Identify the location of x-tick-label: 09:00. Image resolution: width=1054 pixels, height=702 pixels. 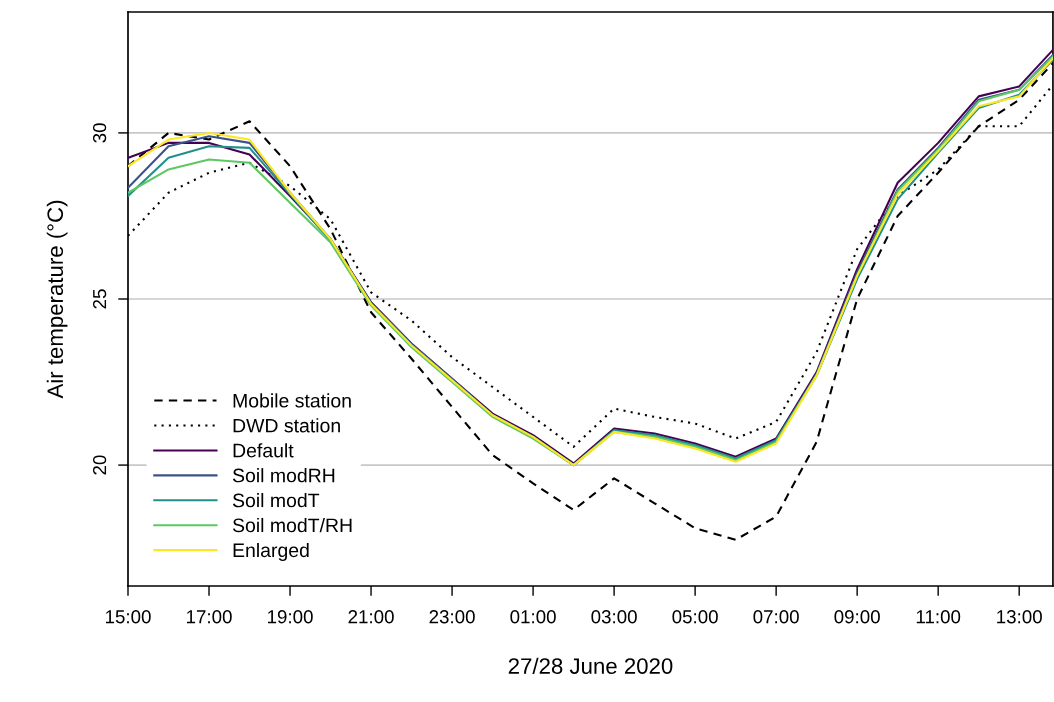
(857, 617).